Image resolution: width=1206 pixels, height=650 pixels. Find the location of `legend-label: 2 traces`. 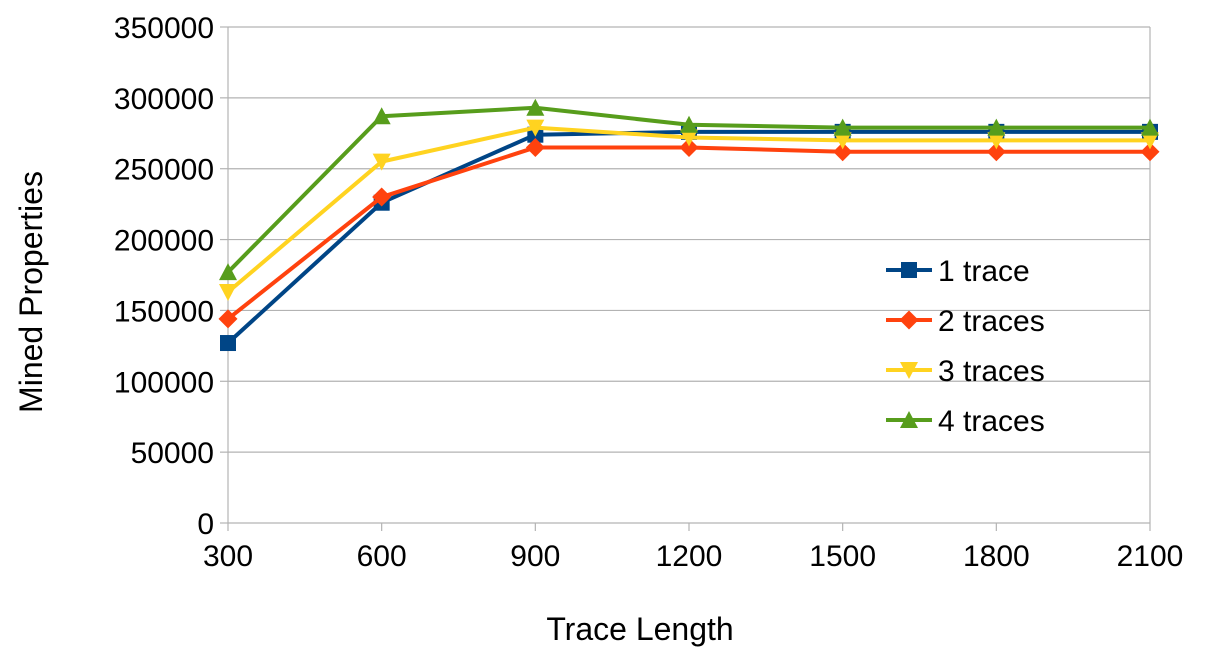

legend-label: 2 traces is located at coordinates (991, 321).